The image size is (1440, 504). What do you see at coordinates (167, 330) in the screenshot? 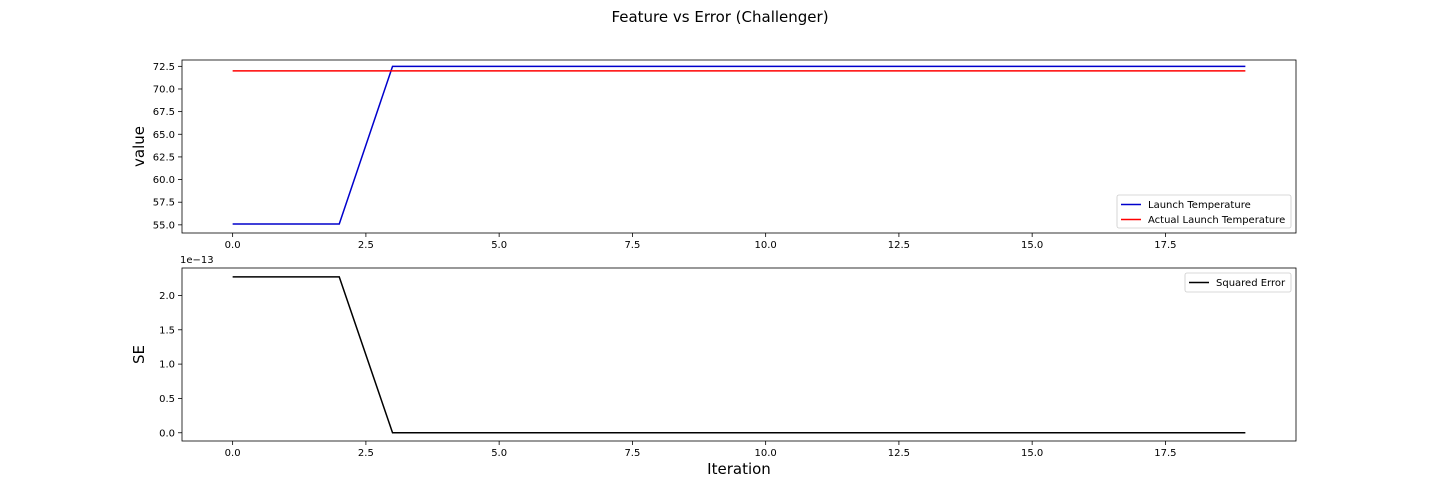
I see `y-tick-label: 1.5` at bounding box center [167, 330].